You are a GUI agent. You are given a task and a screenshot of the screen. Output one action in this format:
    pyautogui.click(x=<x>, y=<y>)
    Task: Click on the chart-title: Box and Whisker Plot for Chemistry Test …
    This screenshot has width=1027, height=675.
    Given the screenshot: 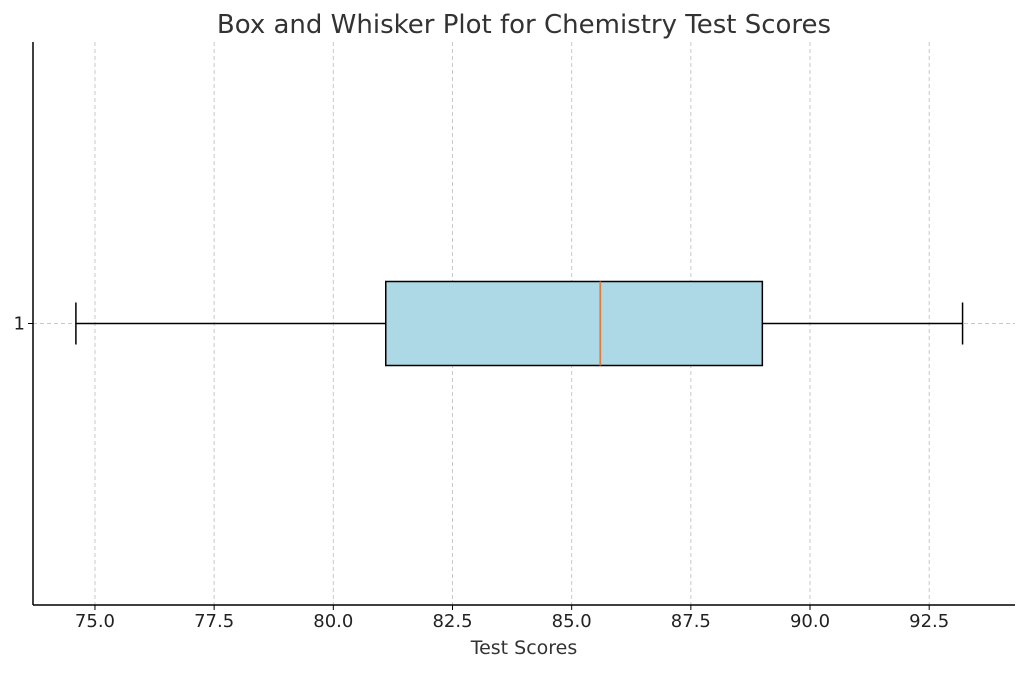 What is the action you would take?
    pyautogui.click(x=524, y=25)
    